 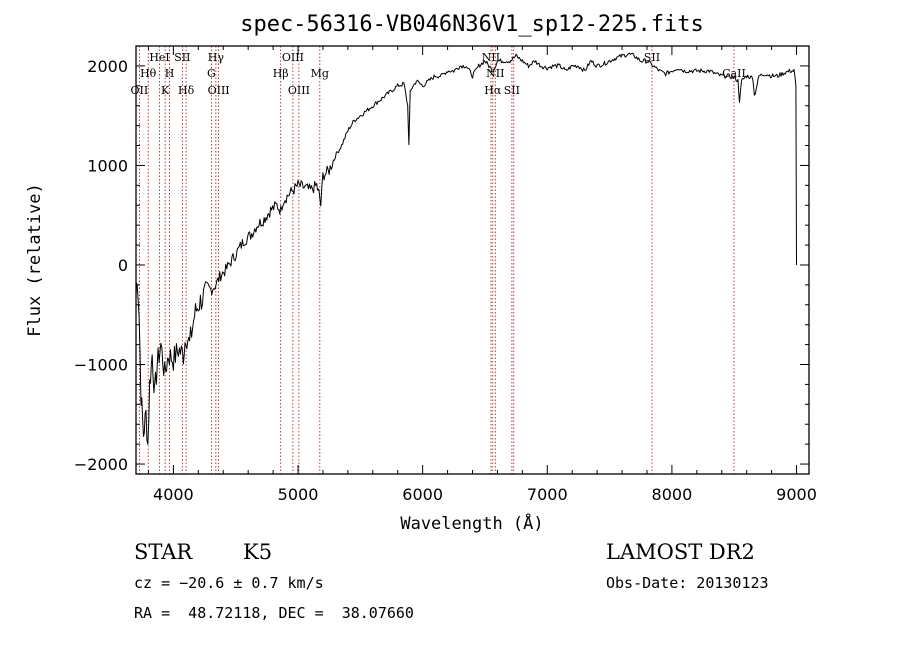 What do you see at coordinates (422, 494) in the screenshot?
I see `x-tick-label: 6000` at bounding box center [422, 494].